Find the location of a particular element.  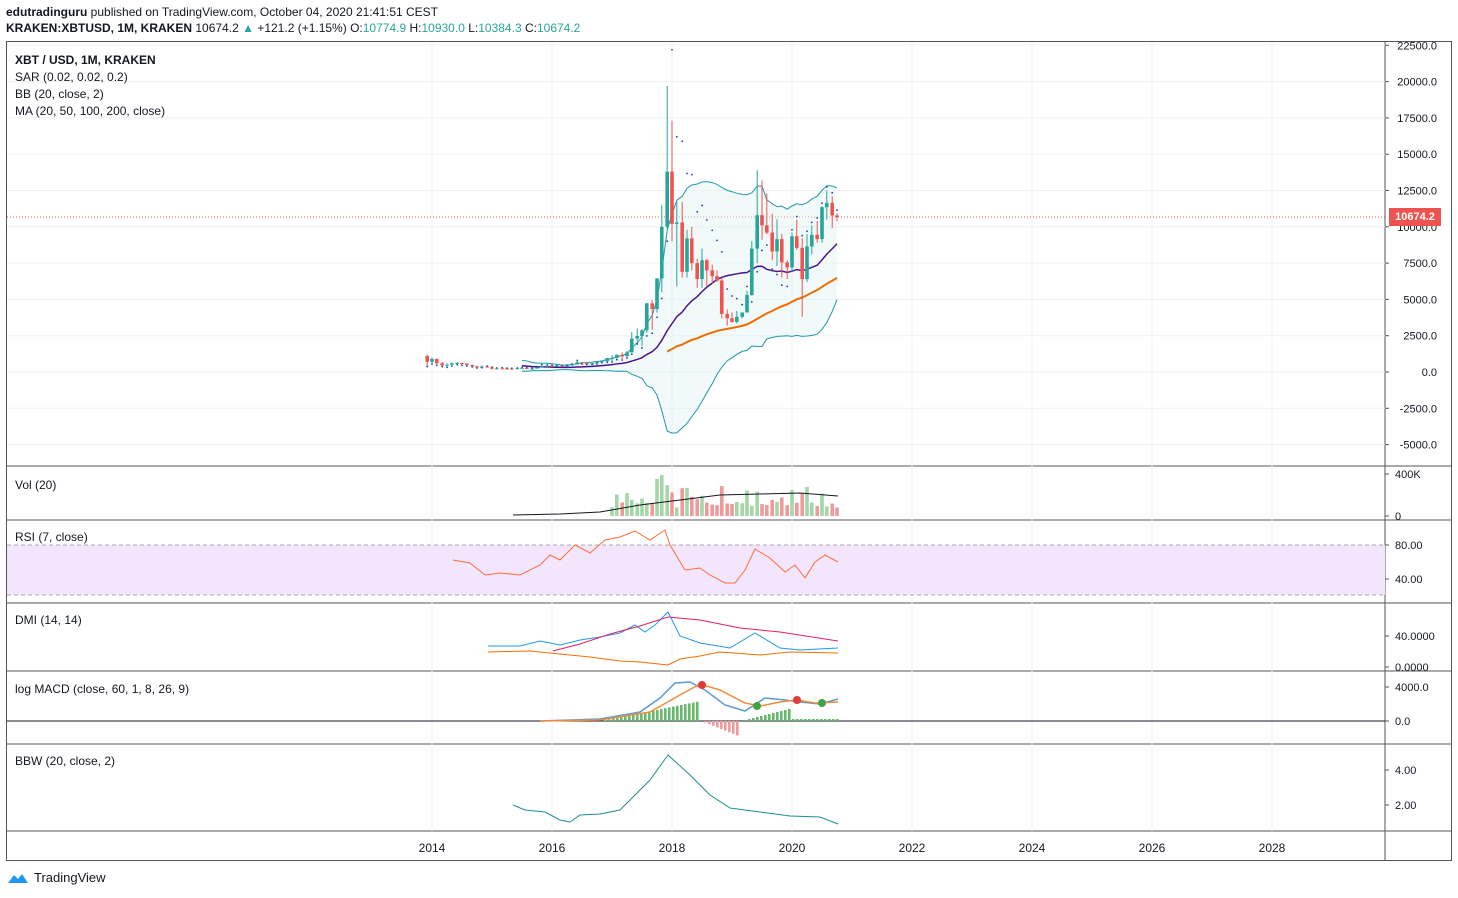

author: edutradinguru is located at coordinates (47, 12).